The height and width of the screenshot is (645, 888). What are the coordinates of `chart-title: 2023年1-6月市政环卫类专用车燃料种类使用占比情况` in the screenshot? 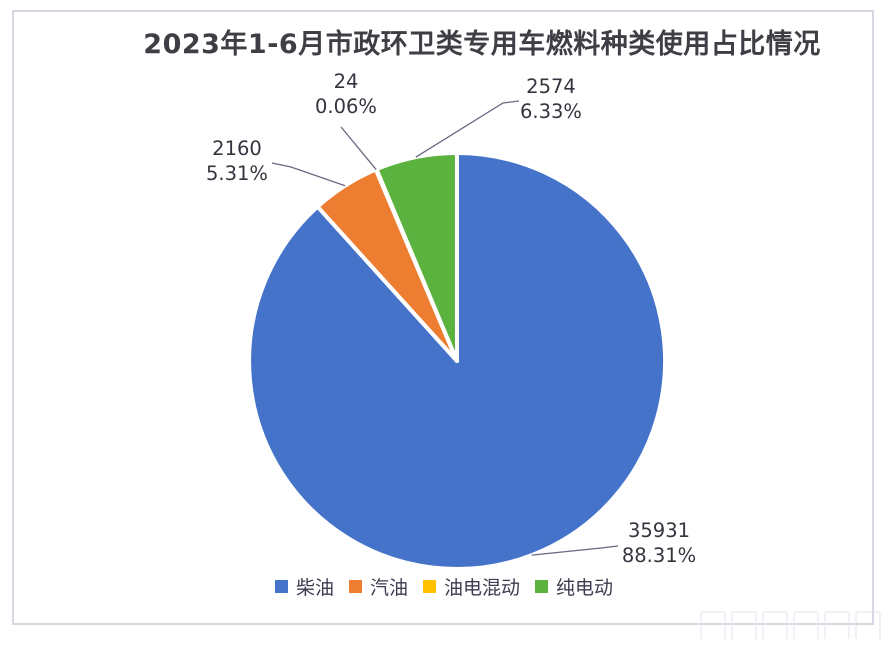 It's located at (482, 44).